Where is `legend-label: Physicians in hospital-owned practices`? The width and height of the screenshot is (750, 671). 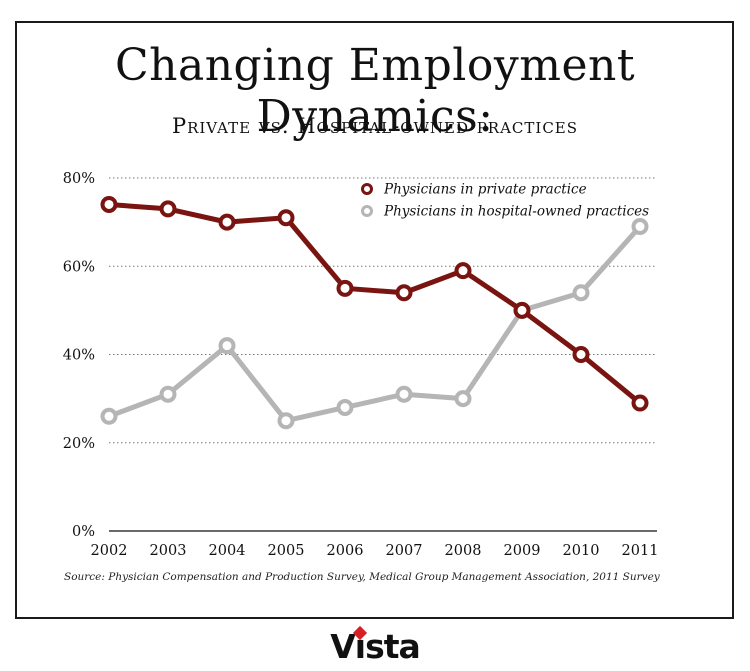
legend-label: Physicians in hospital-owned practices is located at coordinates (516, 212).